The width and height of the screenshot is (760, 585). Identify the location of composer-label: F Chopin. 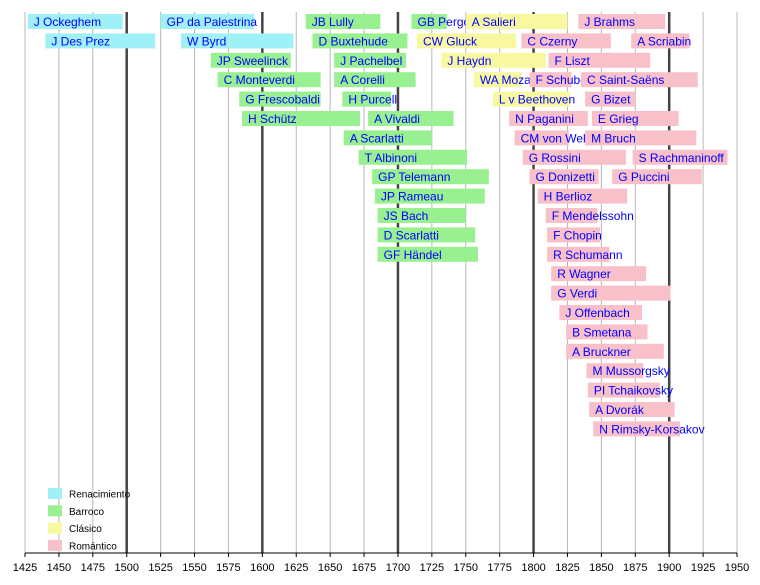
(577, 235).